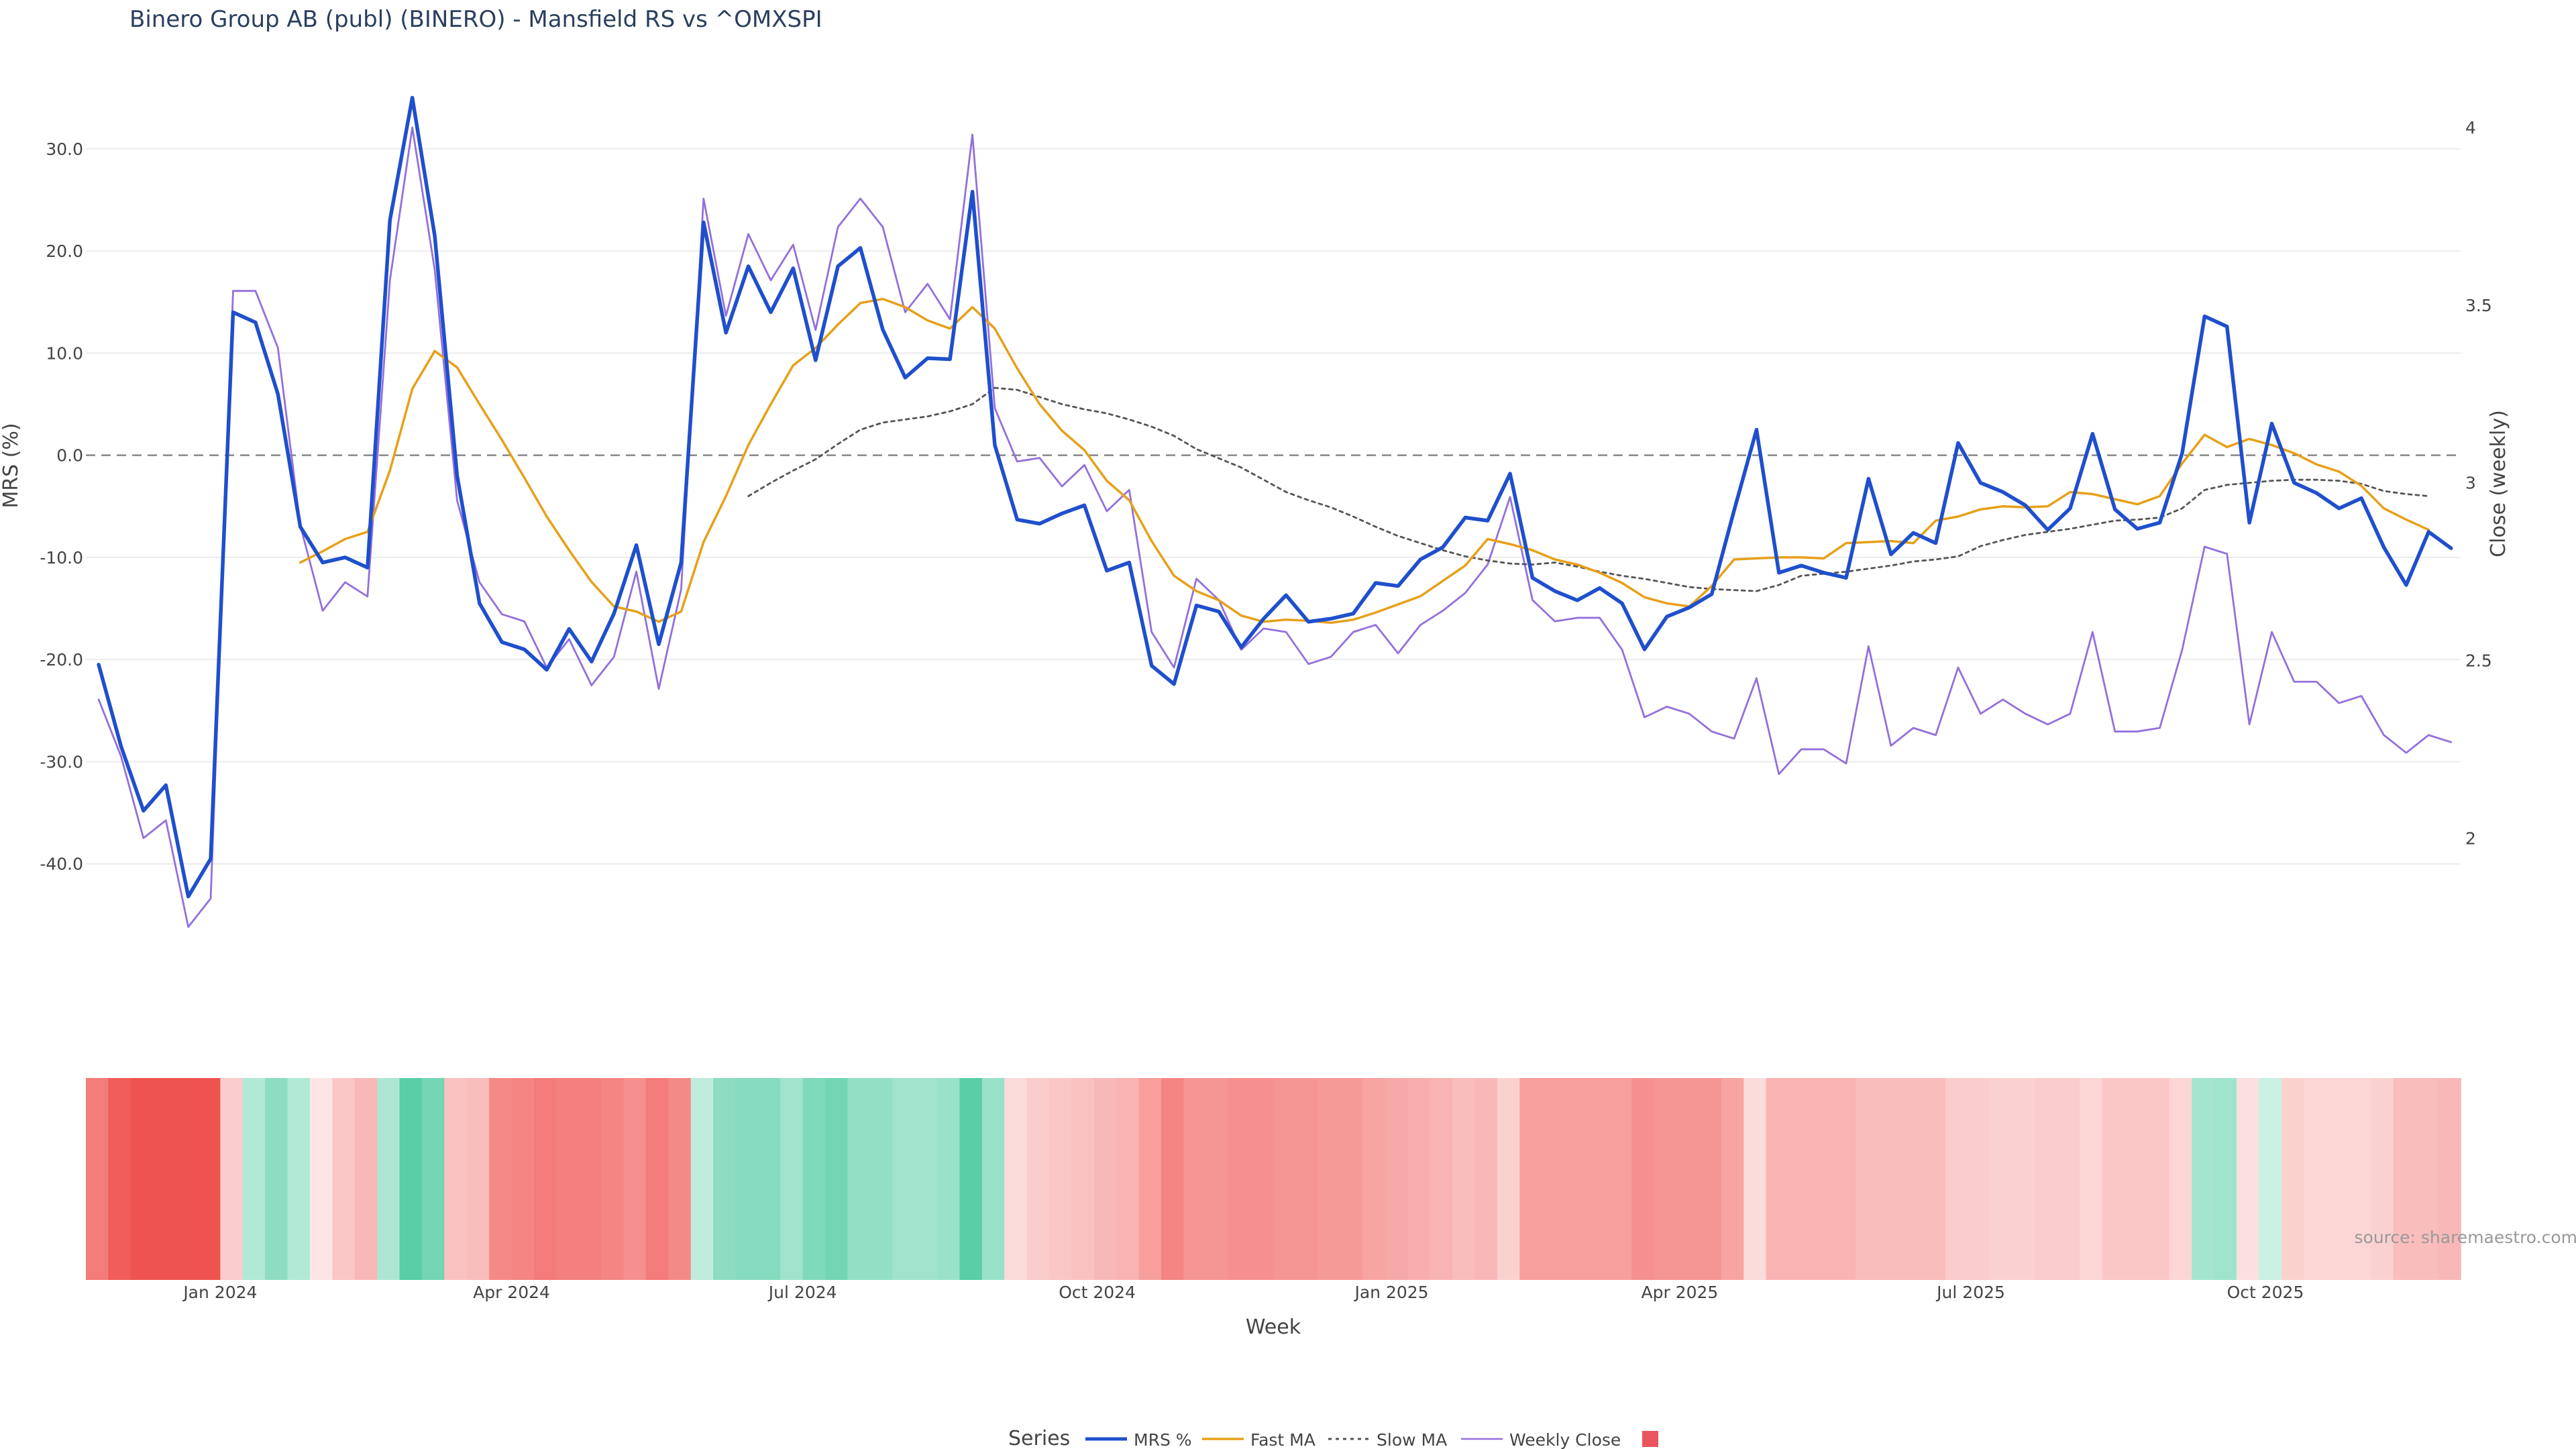  Describe the element at coordinates (511, 1292) in the screenshot. I see `x-tick-label: Apr 2024` at that location.